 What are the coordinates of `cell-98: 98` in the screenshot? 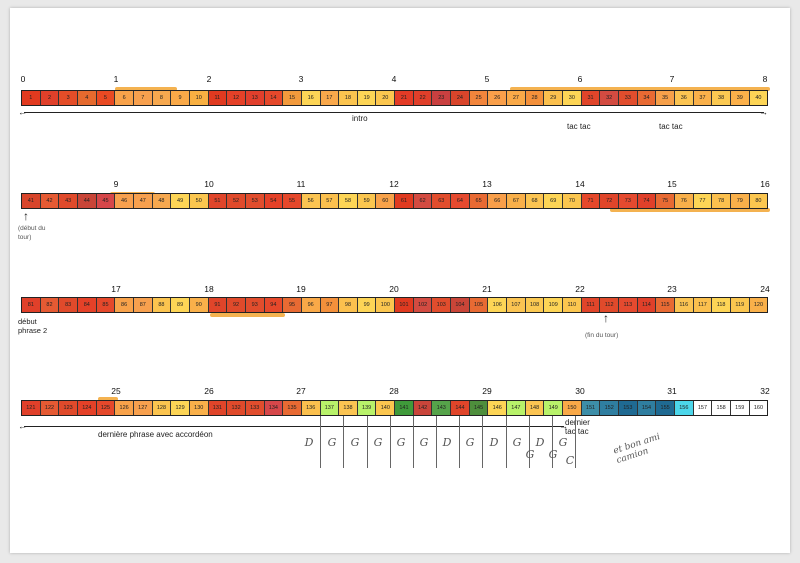 It's located at (348, 305).